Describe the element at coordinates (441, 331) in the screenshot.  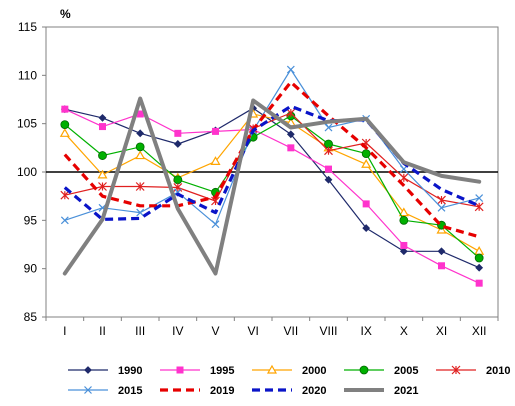
I see `x-tick-label: XI` at that location.